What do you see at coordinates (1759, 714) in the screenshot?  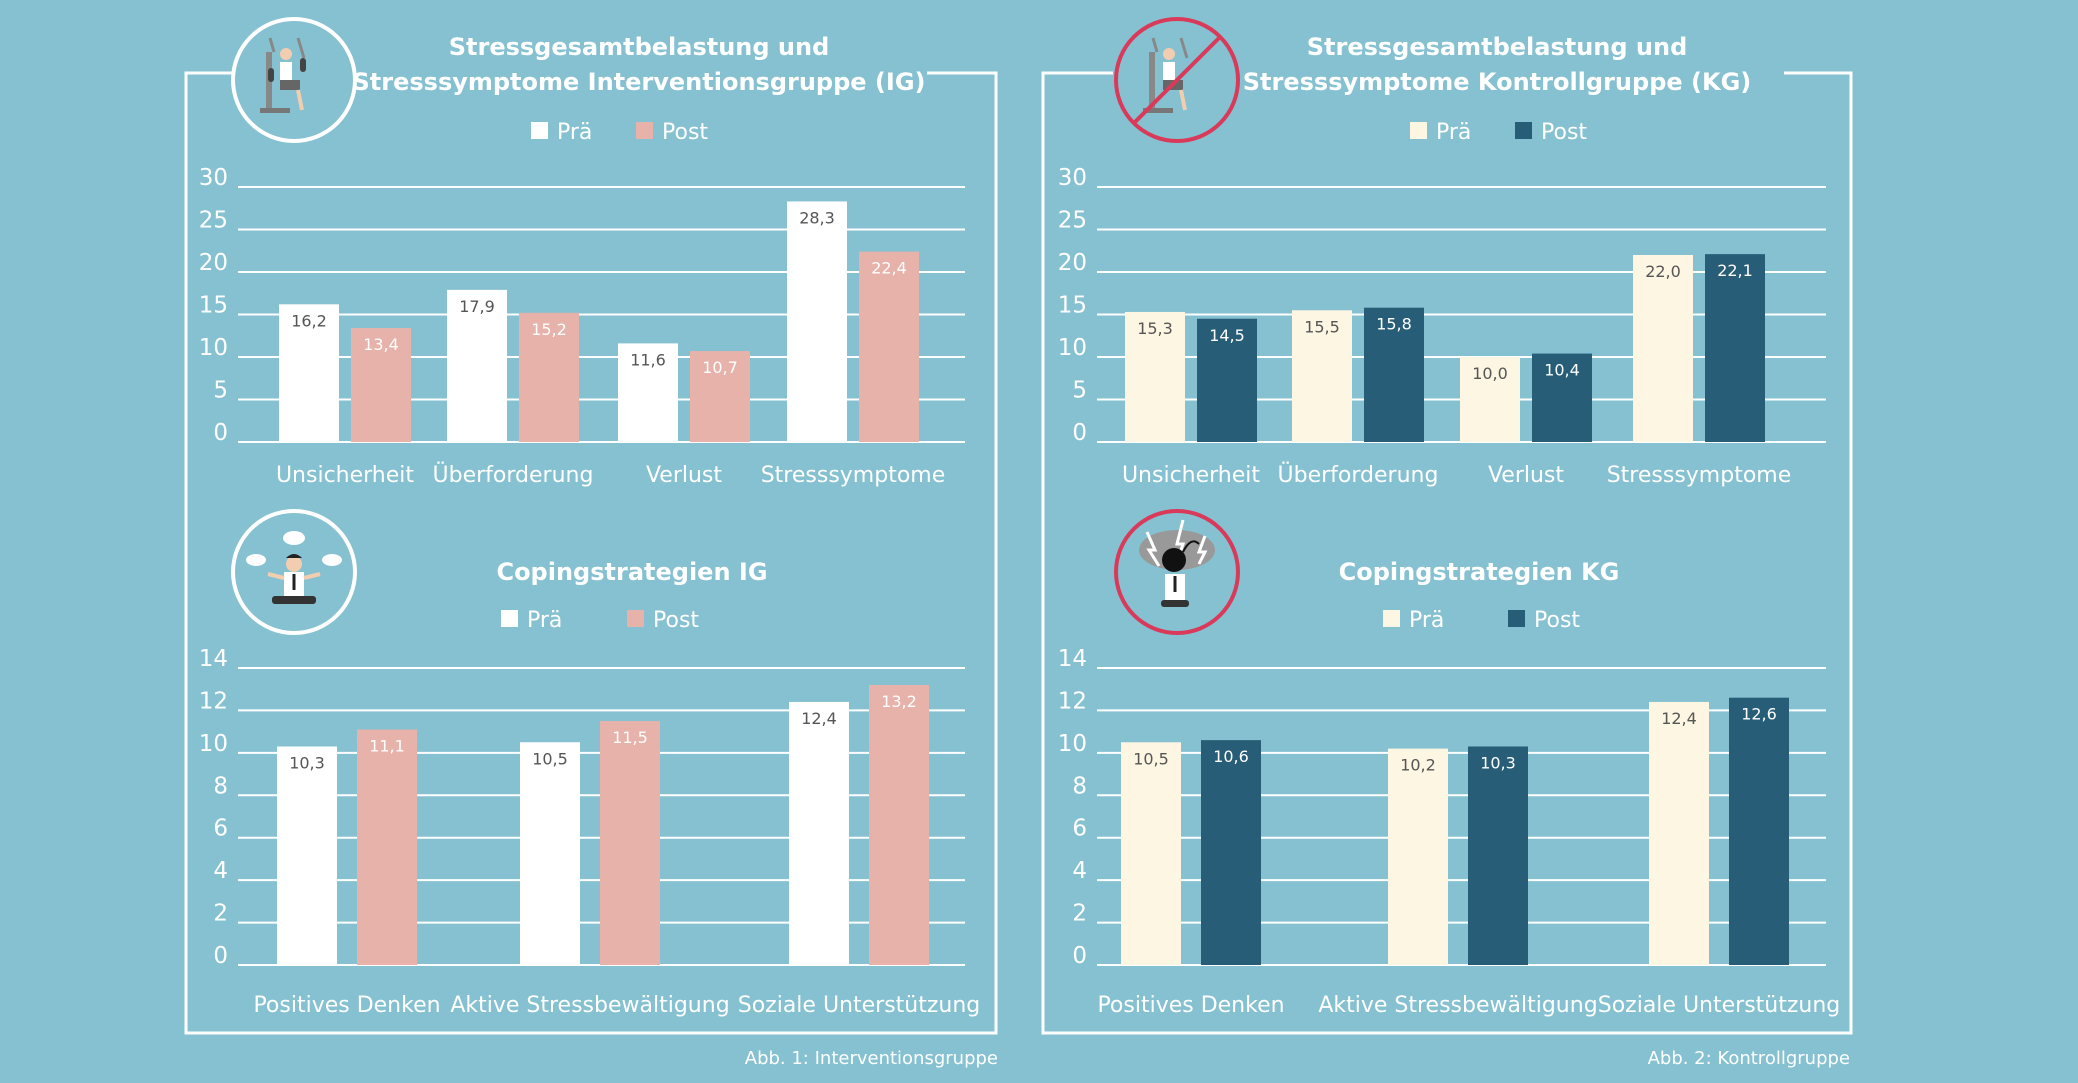 I see `bar-value-label: 12,6` at bounding box center [1759, 714].